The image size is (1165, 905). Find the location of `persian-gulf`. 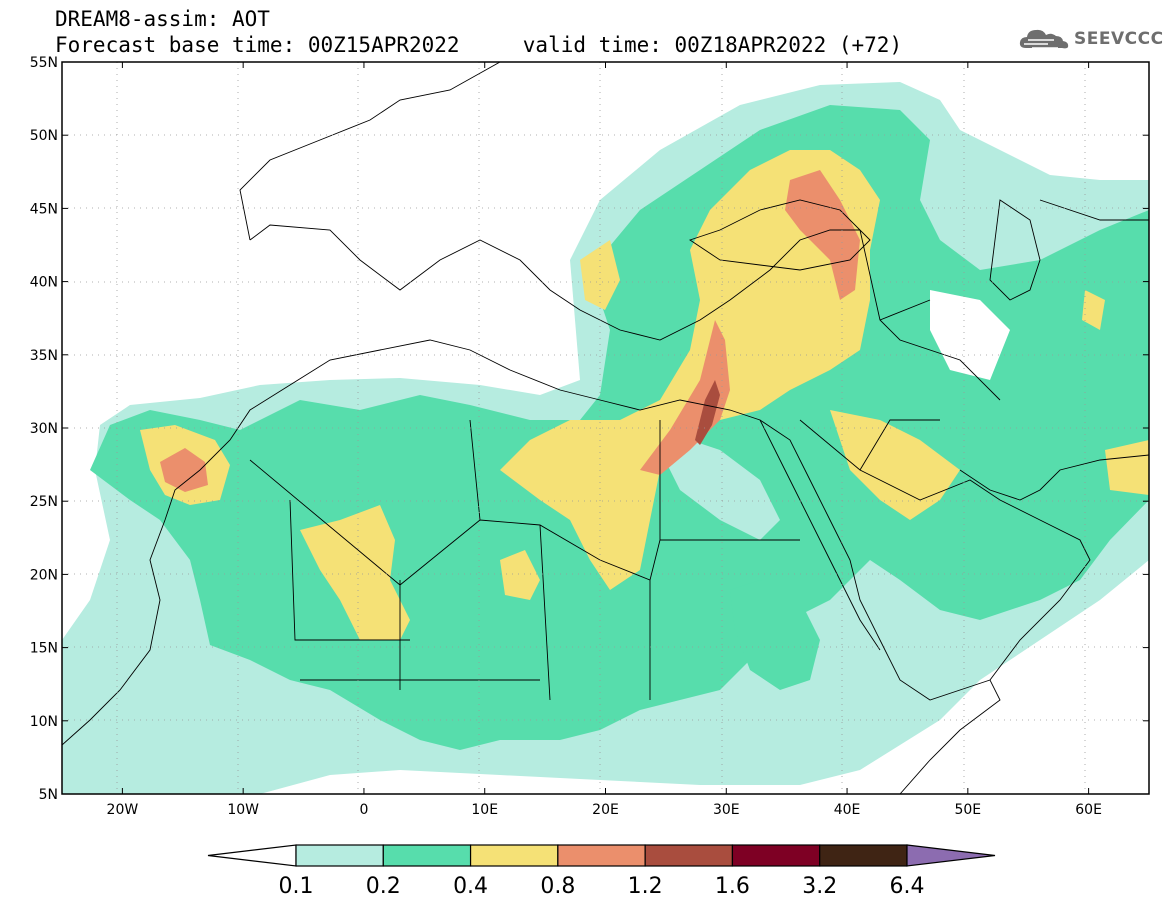

persian-gulf is located at coordinates (1054, 477).